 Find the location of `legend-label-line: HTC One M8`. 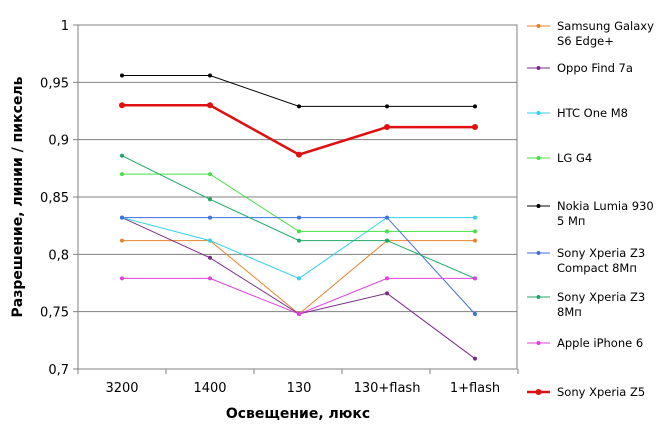

legend-label-line: HTC One M8 is located at coordinates (592, 113).